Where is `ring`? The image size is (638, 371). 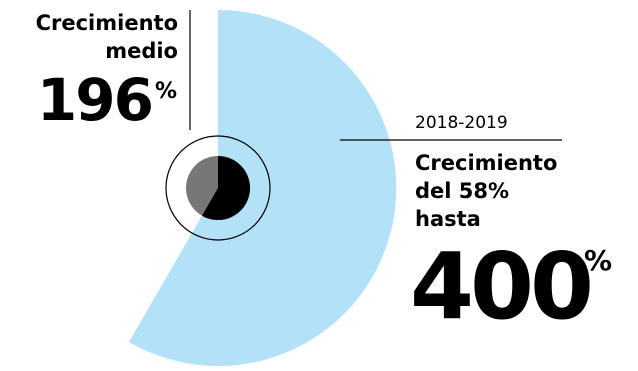 ring is located at coordinates (218, 188).